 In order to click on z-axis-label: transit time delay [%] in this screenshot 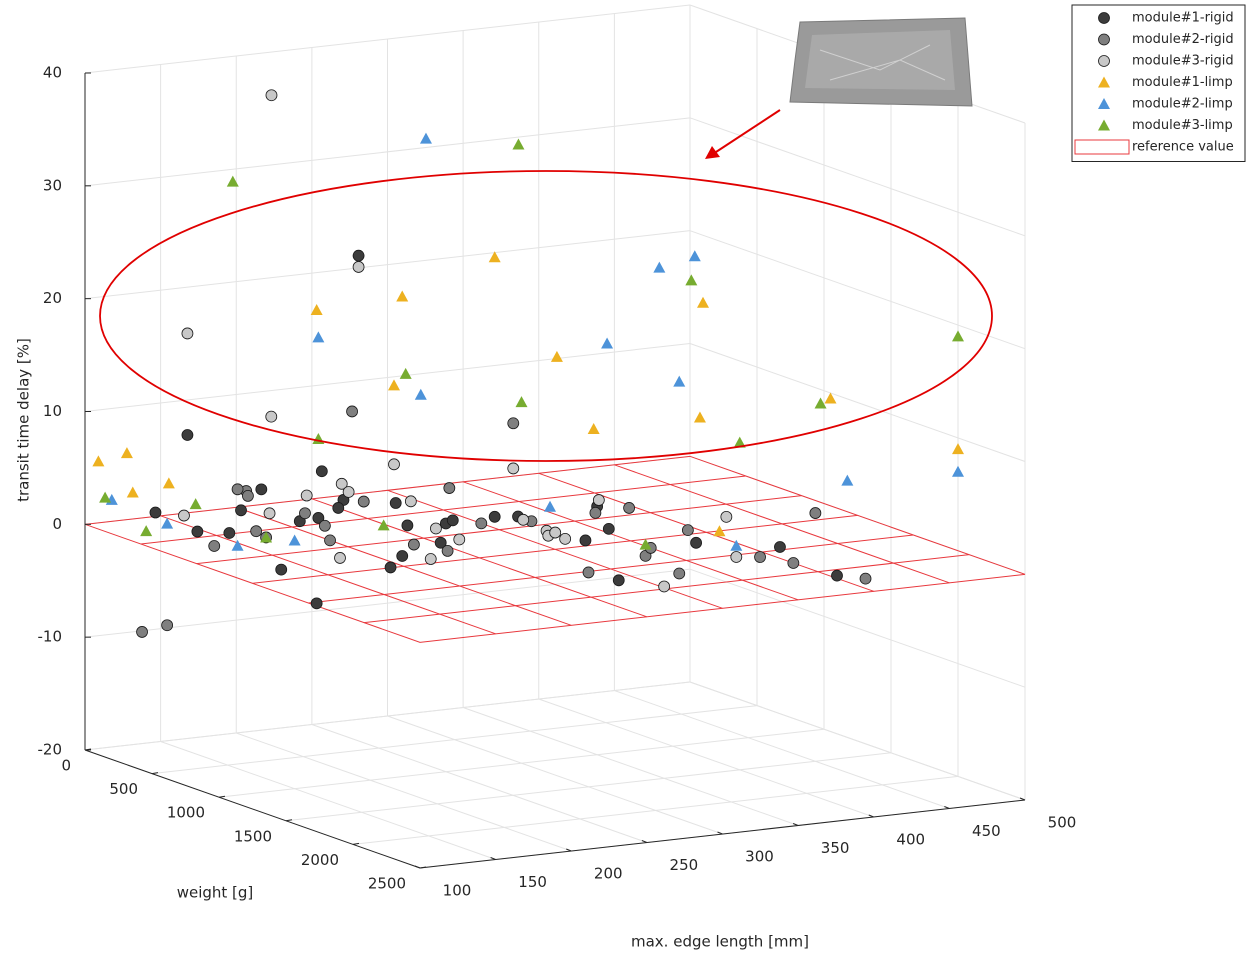, I will do `click(24, 420)`.